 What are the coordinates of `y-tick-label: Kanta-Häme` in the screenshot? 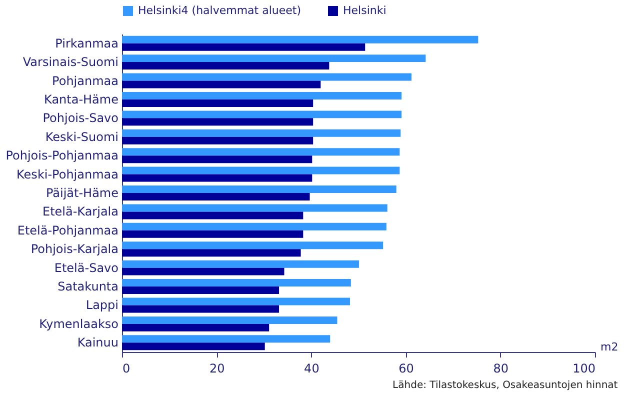 It's located at (81, 99).